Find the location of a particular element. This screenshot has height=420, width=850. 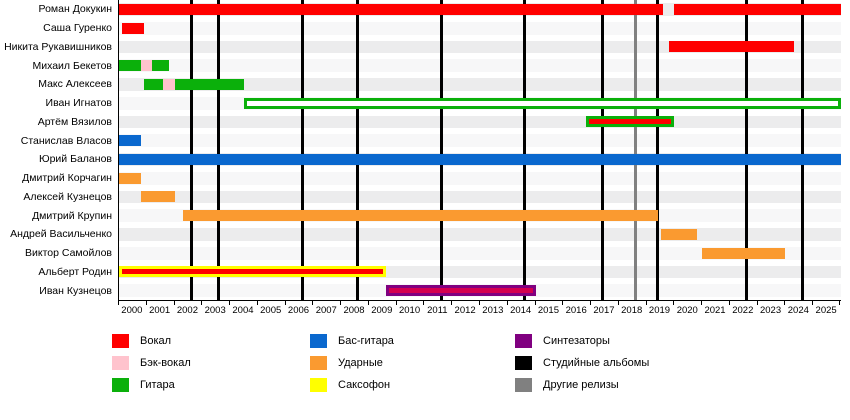

legend-label: Другие релизы is located at coordinates (581, 384).